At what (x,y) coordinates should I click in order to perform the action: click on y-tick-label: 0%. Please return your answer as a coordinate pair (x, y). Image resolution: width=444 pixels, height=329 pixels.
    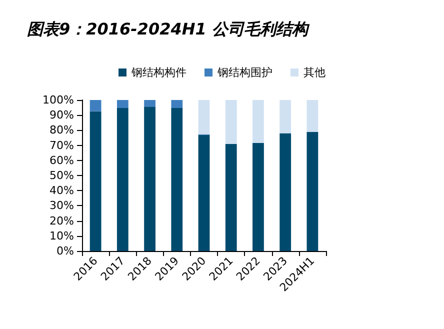
    Looking at the image, I should click on (65, 251).